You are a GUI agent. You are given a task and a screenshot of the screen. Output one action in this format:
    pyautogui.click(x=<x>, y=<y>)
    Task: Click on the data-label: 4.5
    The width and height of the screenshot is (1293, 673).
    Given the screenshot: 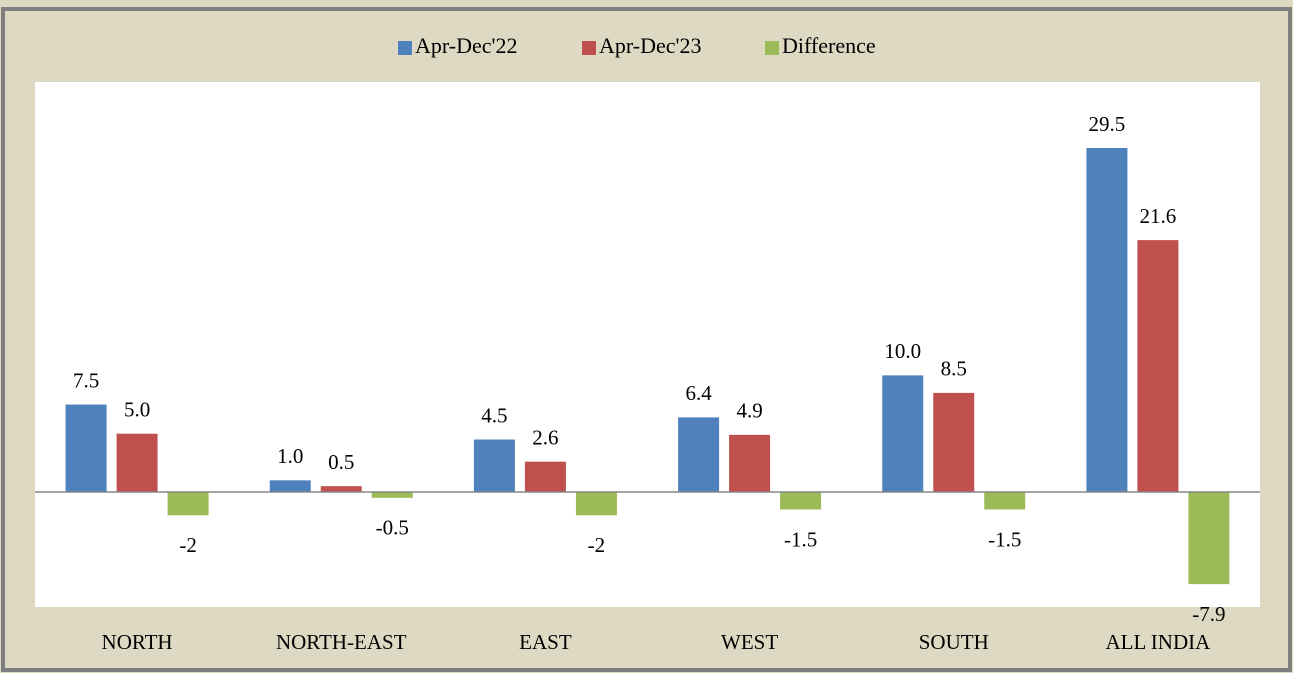 What is the action you would take?
    pyautogui.click(x=494, y=415)
    